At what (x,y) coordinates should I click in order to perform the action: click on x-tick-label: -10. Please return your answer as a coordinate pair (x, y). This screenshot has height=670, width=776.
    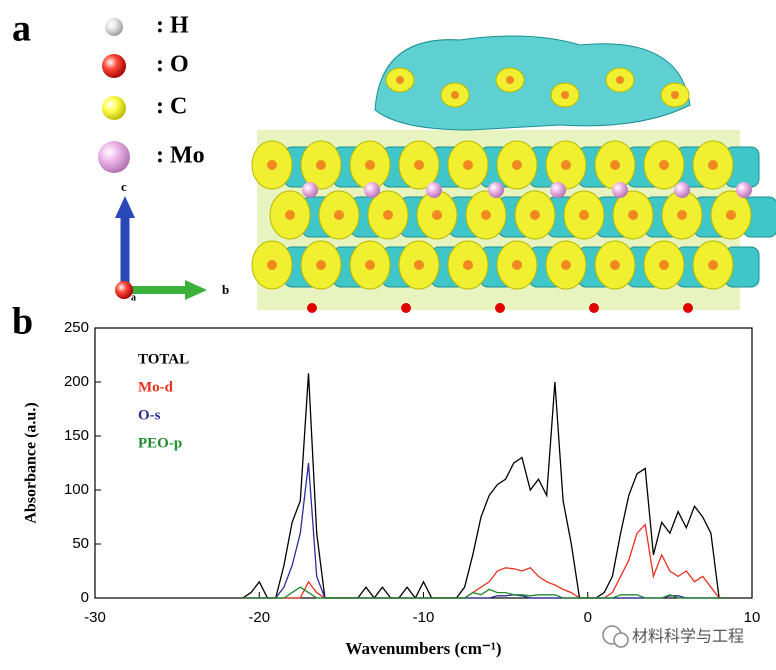
    Looking at the image, I should click on (424, 617).